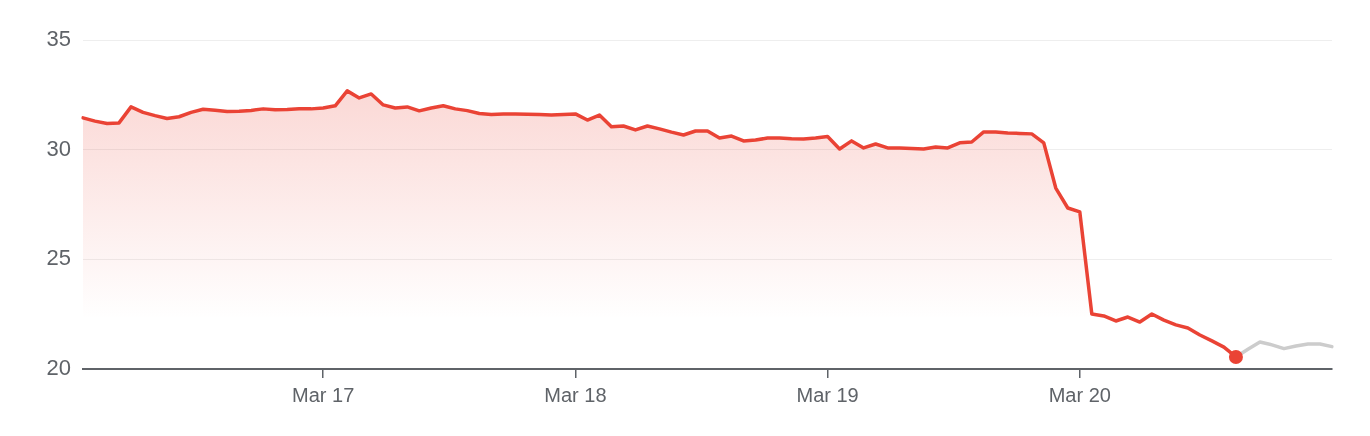 This screenshot has height=436, width=1370. What do you see at coordinates (323, 394) in the screenshot?
I see `x-tick-label: Mar 17` at bounding box center [323, 394].